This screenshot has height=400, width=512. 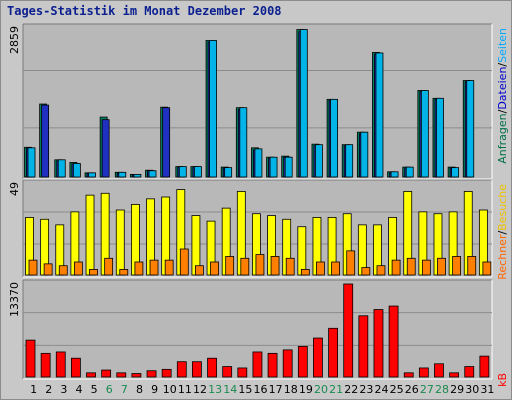 I want to click on series-legend: kB, so click(x=502, y=380).